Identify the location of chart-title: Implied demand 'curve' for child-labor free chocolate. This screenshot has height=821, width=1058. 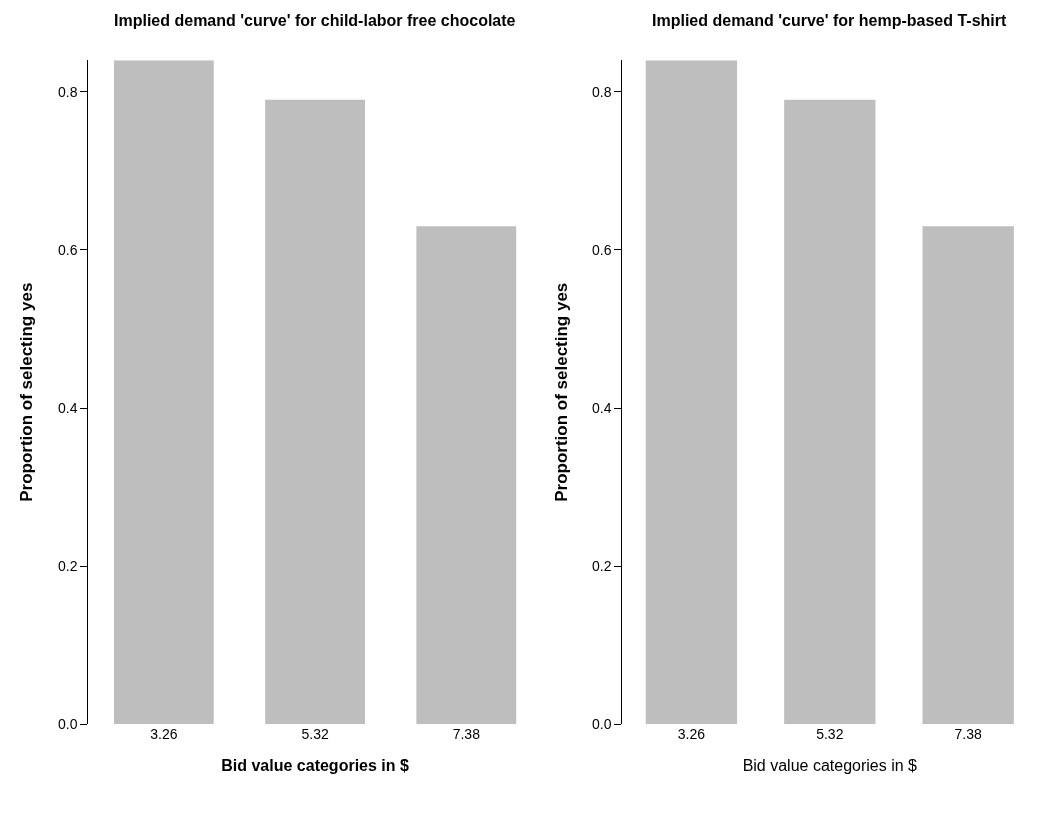
(315, 20).